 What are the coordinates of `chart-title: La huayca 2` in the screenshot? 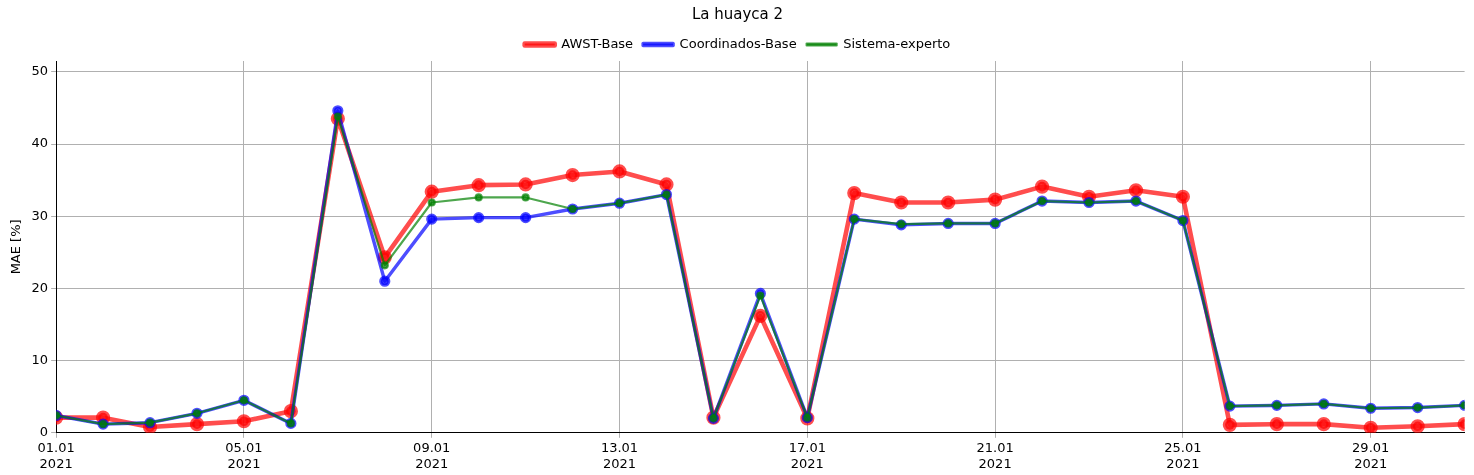 It's located at (737, 13).